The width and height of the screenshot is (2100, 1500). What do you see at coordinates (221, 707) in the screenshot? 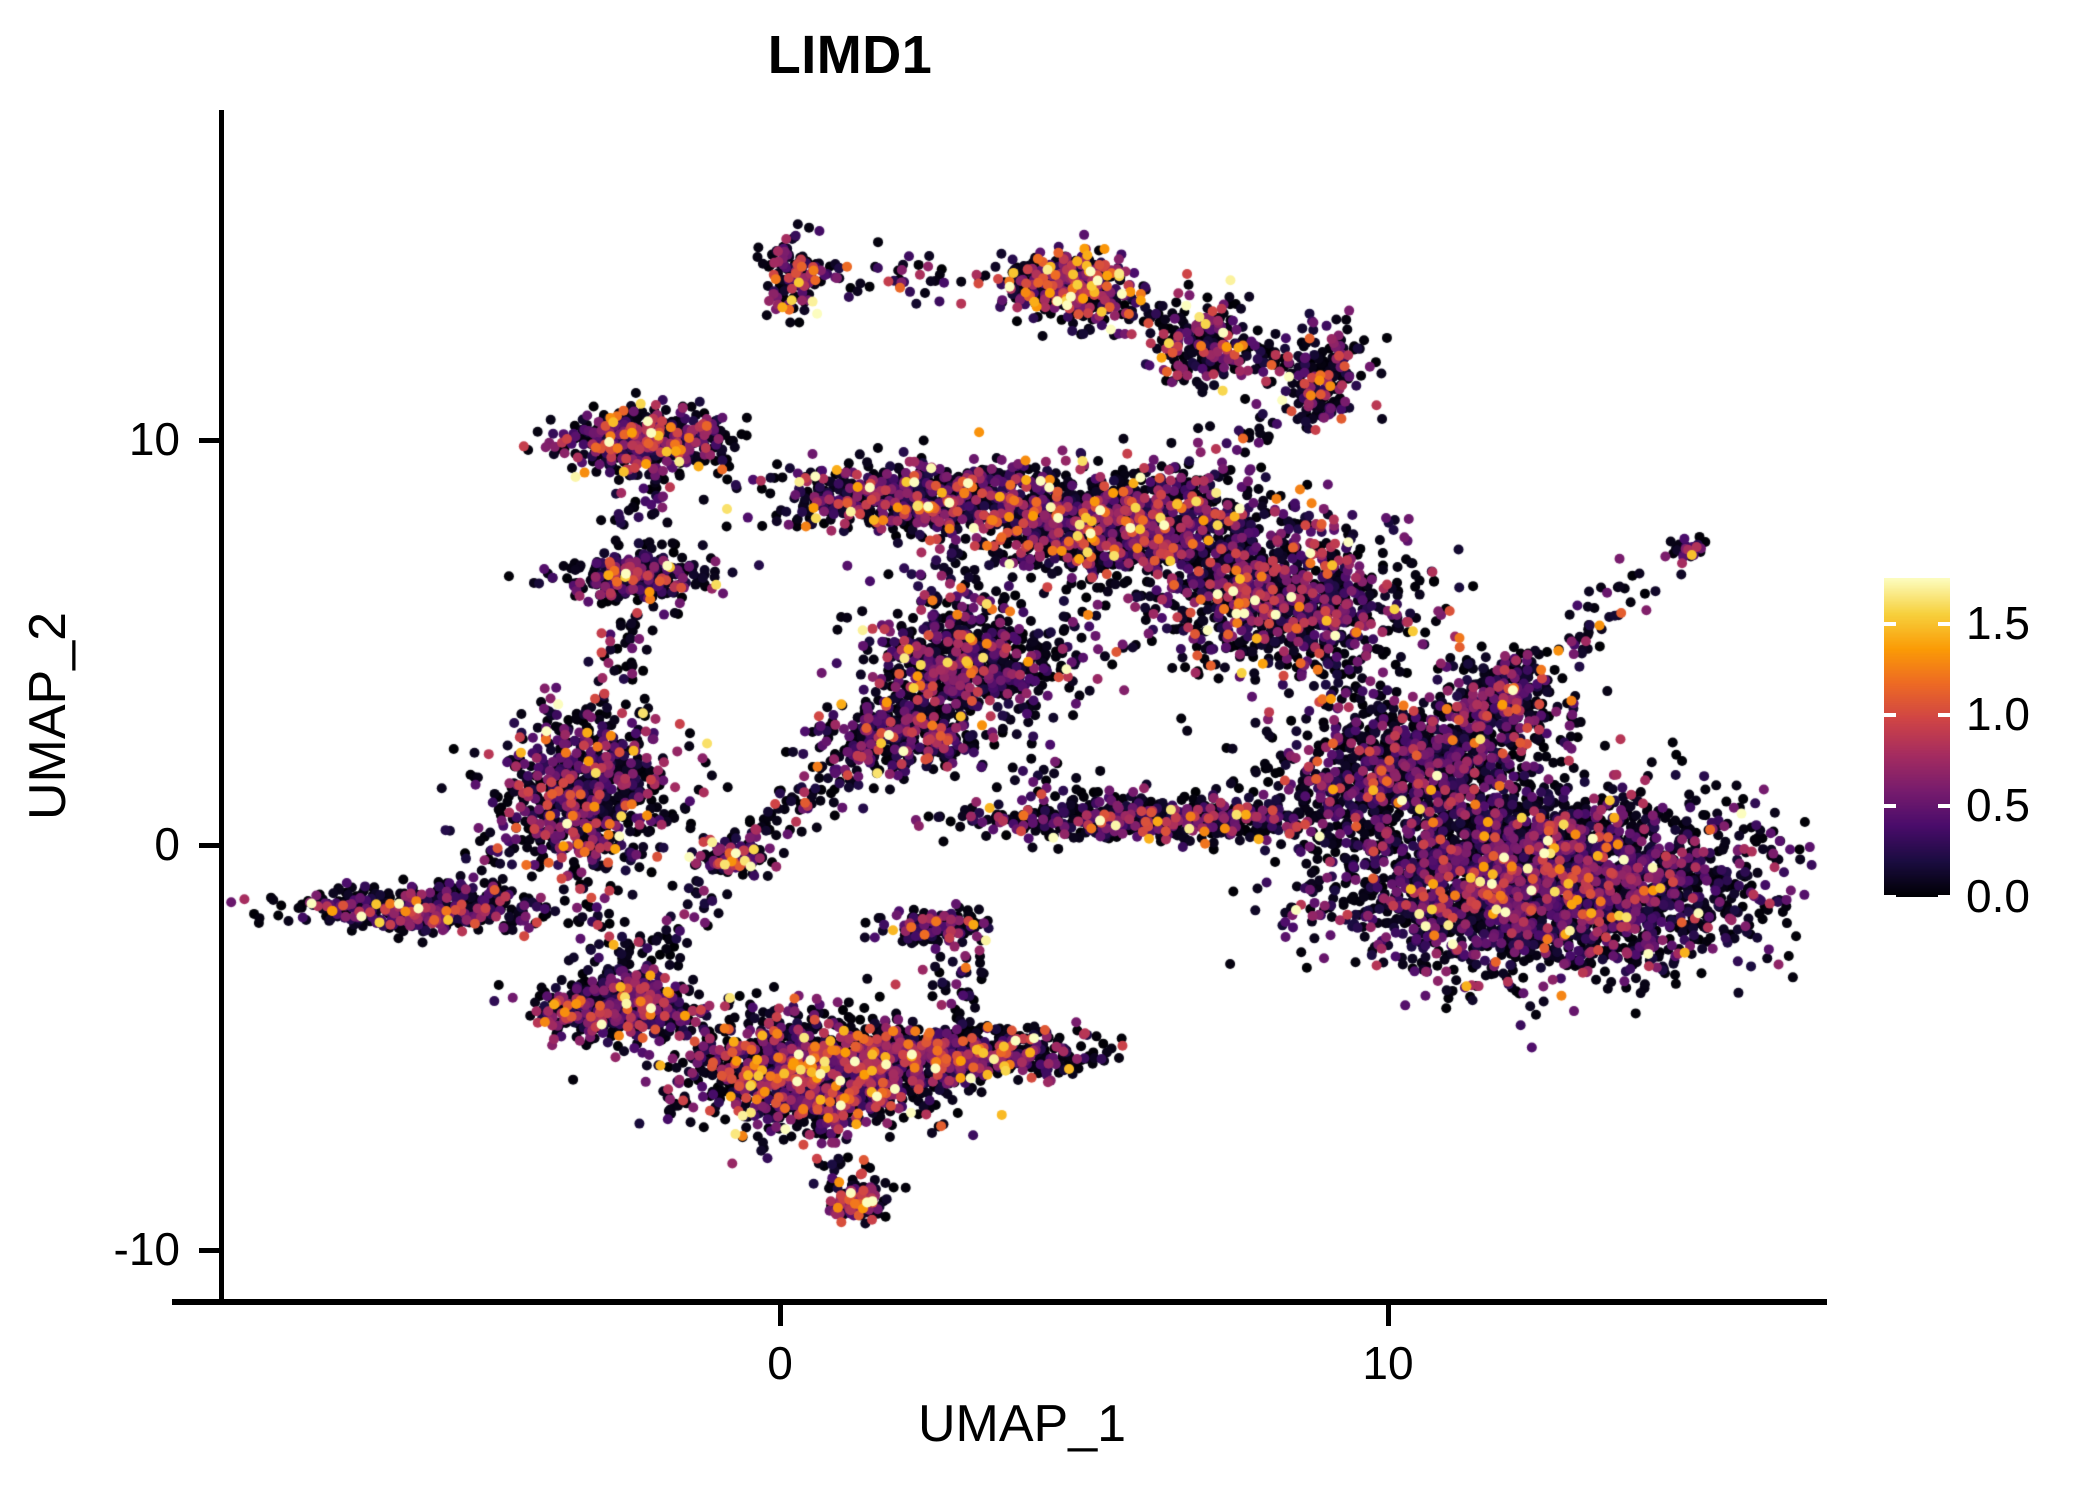
I see `y-axis-line` at bounding box center [221, 707].